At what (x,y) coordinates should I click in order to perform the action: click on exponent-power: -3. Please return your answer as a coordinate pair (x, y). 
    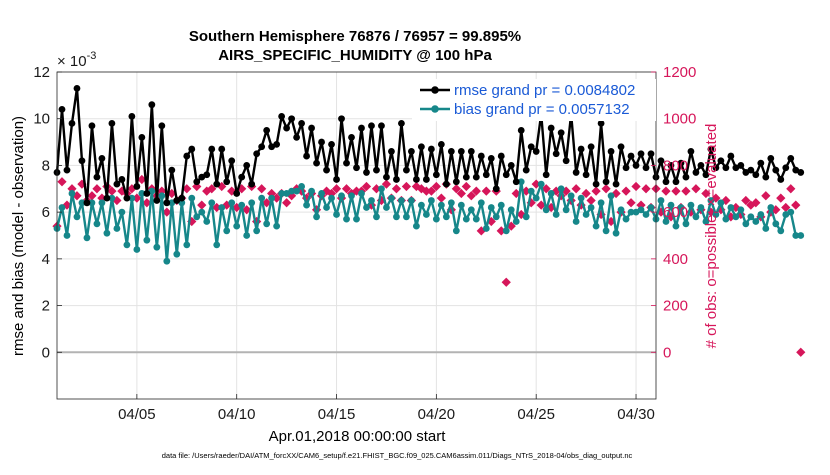
    Looking at the image, I should click on (92, 56).